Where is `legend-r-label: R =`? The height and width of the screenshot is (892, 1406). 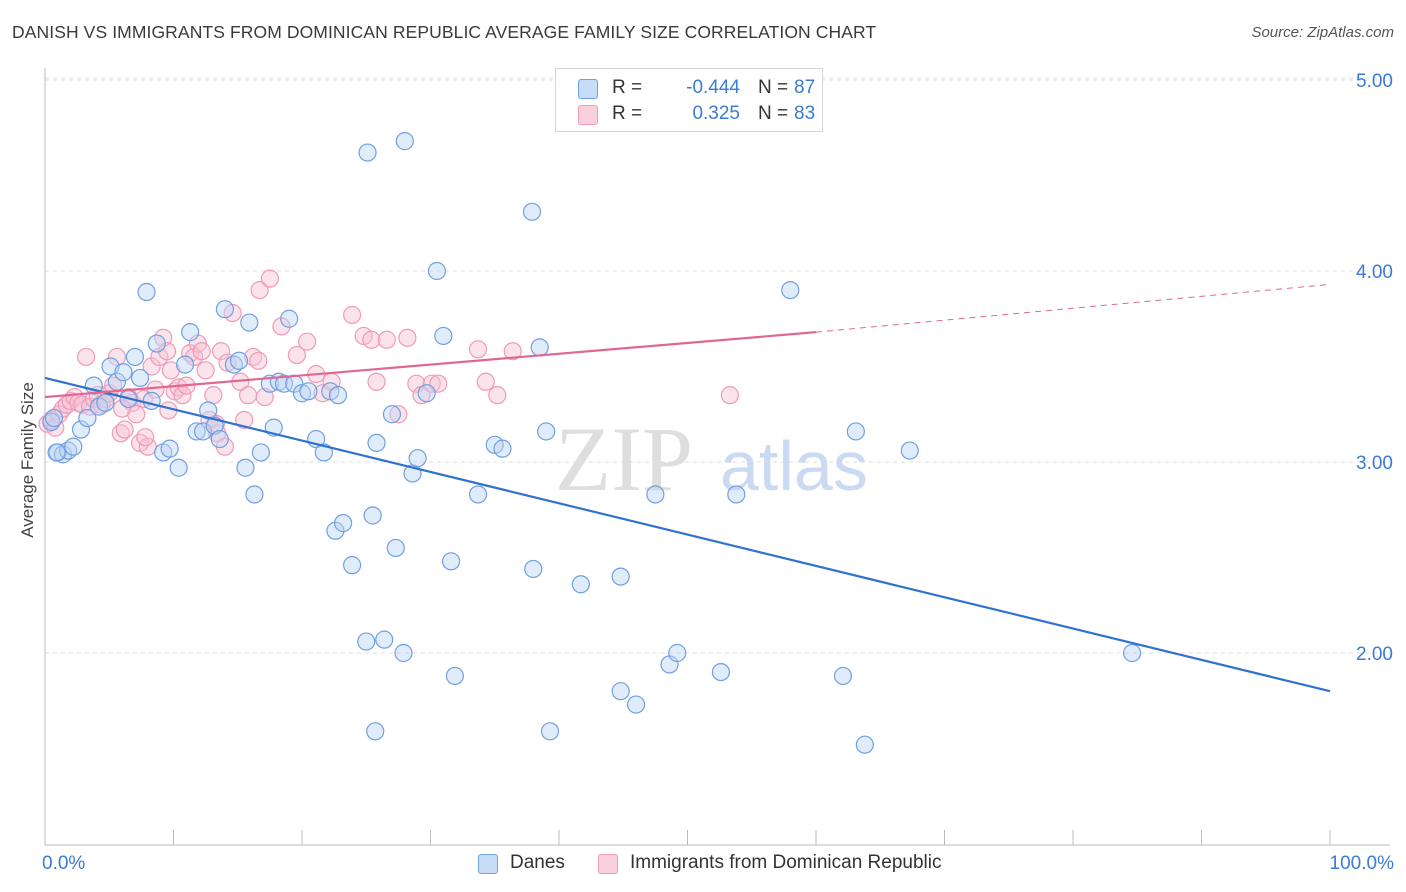
legend-r-label: R = is located at coordinates (627, 113).